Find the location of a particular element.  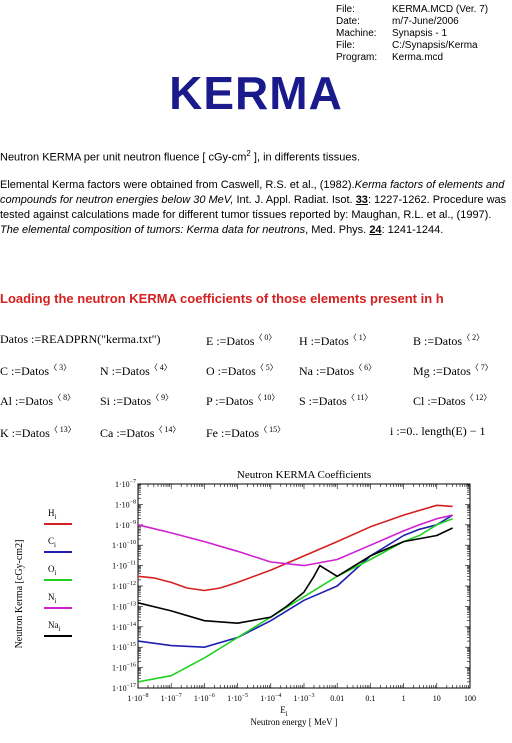

legend-label: Ci is located at coordinates (52, 542).